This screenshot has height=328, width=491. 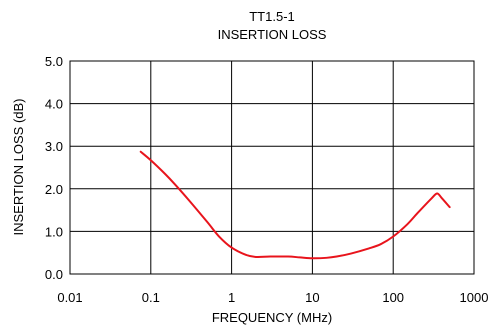 I want to click on chart-title: TT1.5-1, so click(x=272, y=16).